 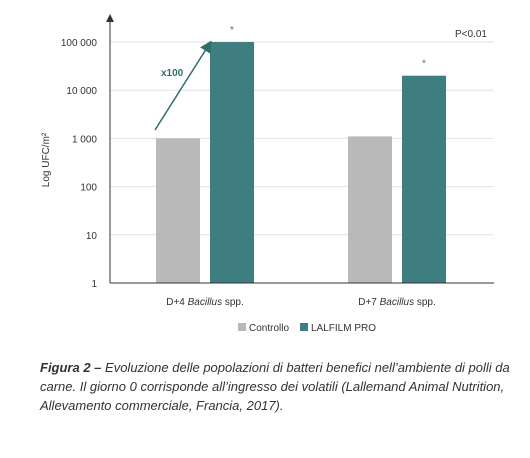 I want to click on increase-arrow-label: x100, so click(x=172, y=73).